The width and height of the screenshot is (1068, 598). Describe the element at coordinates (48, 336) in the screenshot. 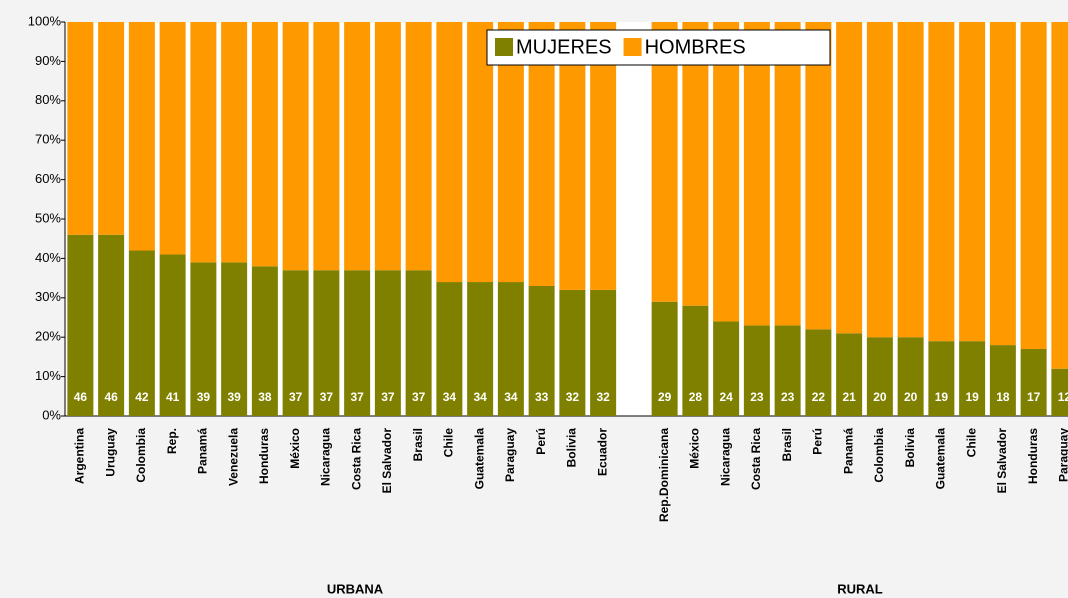

I see `y-tick-label: 20%` at that location.